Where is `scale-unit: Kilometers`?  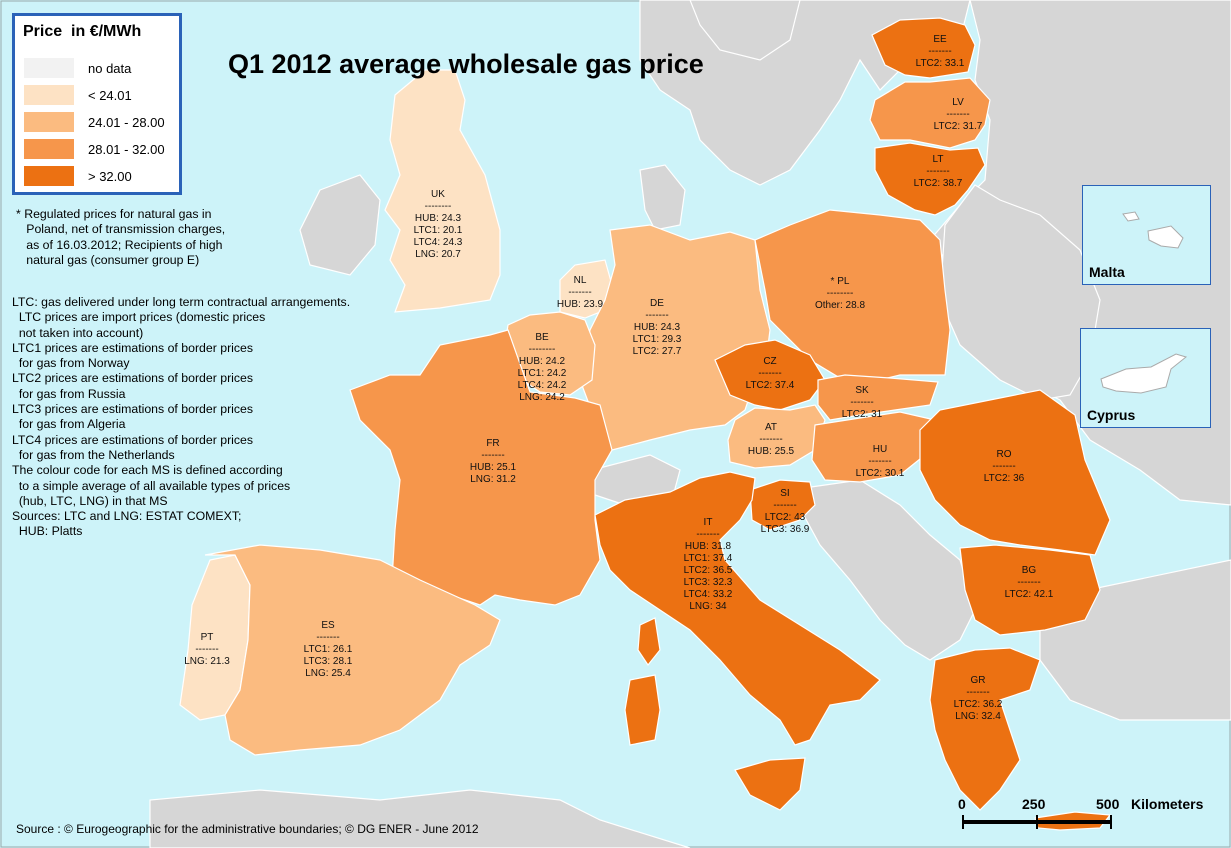
scale-unit: Kilometers is located at coordinates (1167, 804).